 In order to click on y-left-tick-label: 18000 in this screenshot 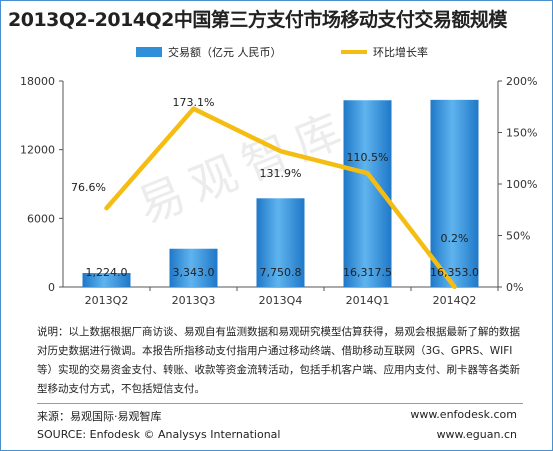, I will do `click(37, 81)`.